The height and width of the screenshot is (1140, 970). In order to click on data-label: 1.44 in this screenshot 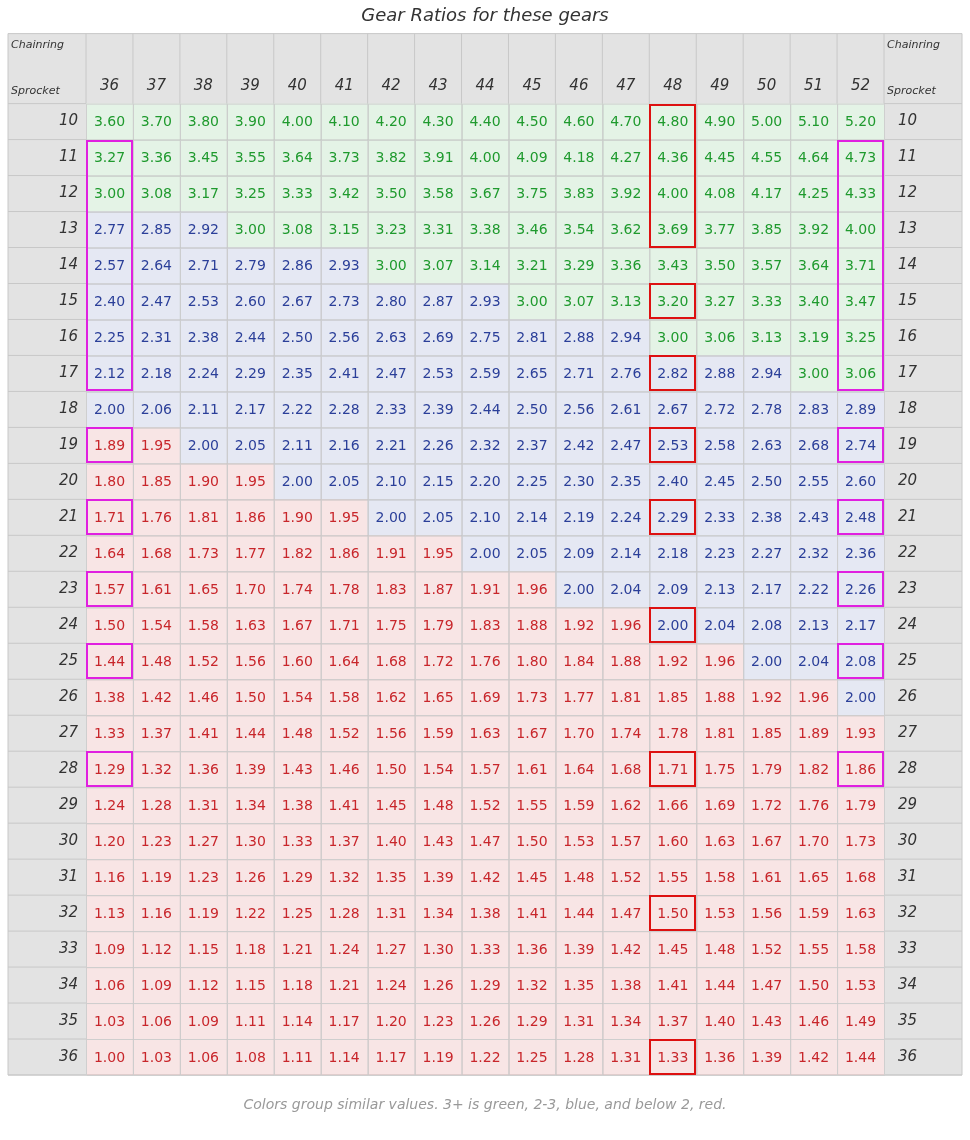, I will do `click(250, 732)`.